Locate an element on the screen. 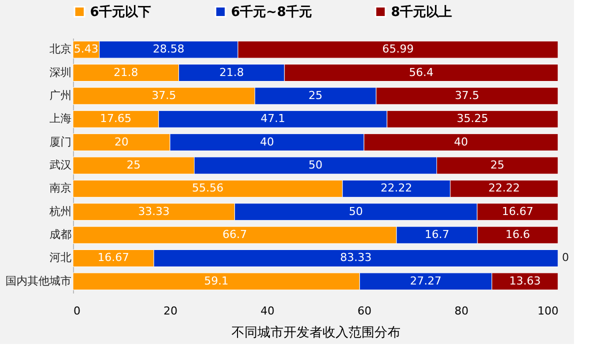 Image resolution: width=600 pixels, height=345 pixels. y-tick-label: 上海 is located at coordinates (61, 119).